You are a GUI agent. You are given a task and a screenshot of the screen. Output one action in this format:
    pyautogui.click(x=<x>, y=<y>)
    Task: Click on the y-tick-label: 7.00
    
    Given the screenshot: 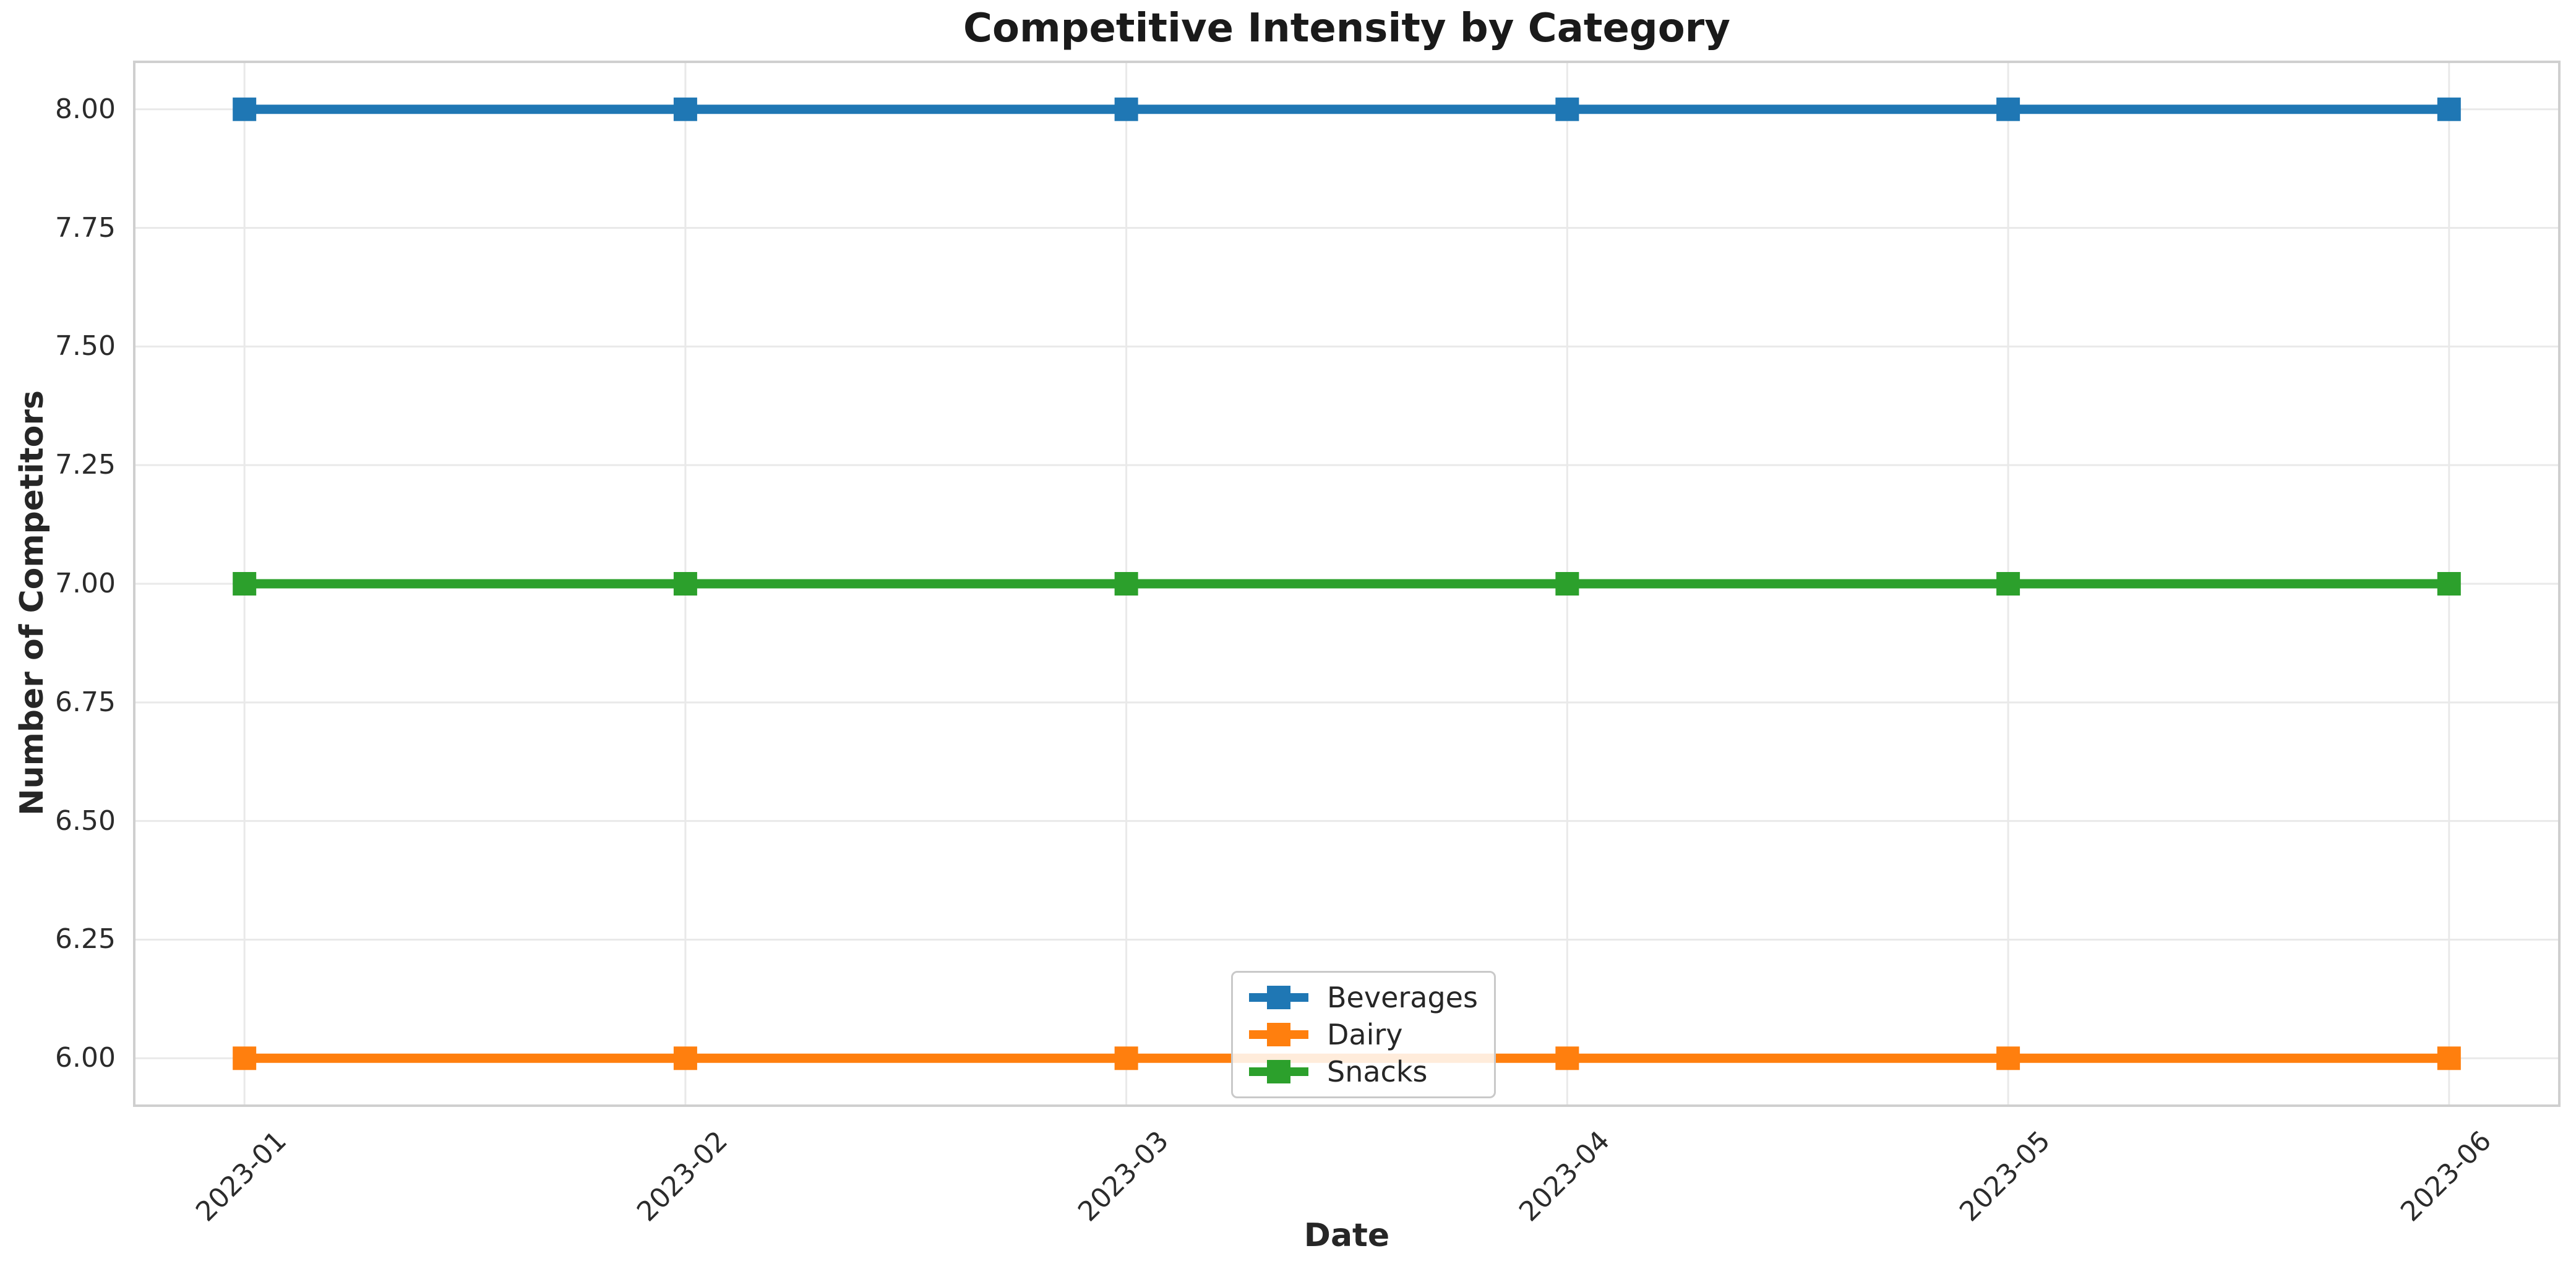 What is the action you would take?
    pyautogui.click(x=85, y=583)
    